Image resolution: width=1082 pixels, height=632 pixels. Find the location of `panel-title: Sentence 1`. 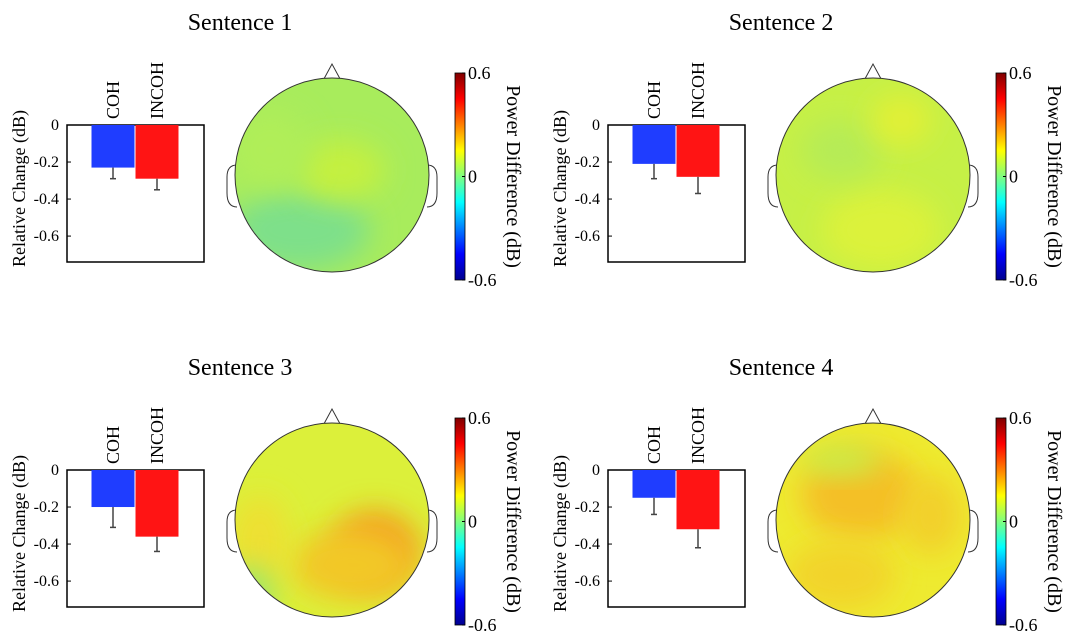

panel-title: Sentence 1 is located at coordinates (240, 23).